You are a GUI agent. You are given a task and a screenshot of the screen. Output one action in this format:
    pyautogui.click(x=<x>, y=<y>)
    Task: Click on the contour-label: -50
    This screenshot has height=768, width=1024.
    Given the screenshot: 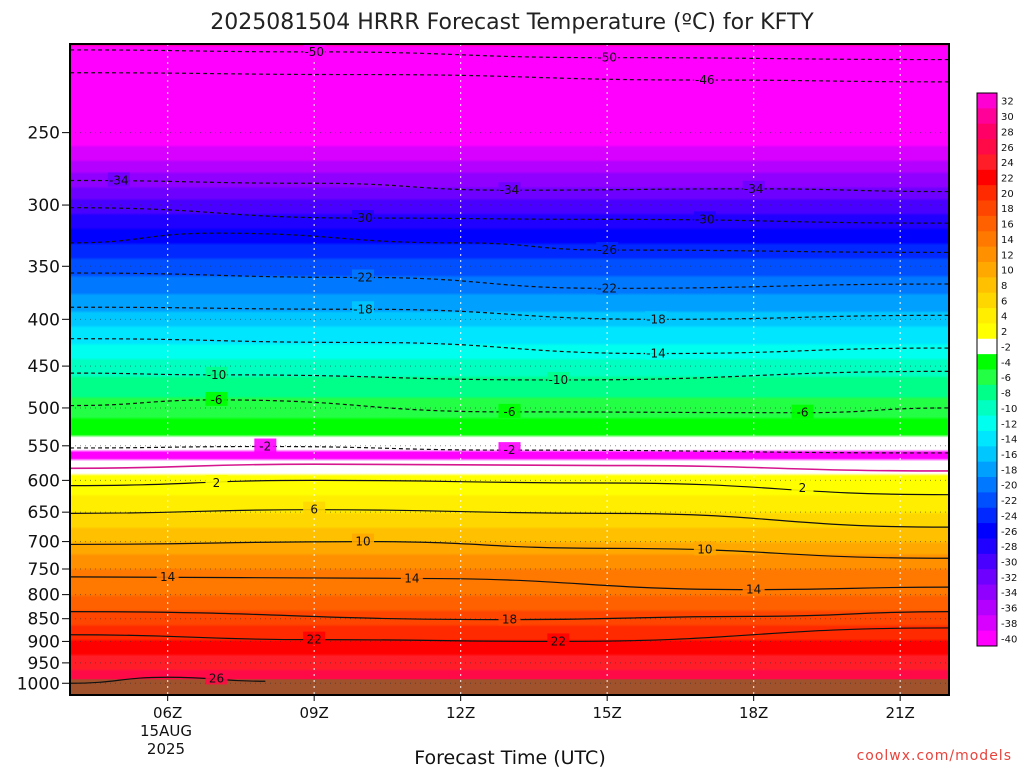 What is the action you would take?
    pyautogui.click(x=314, y=52)
    